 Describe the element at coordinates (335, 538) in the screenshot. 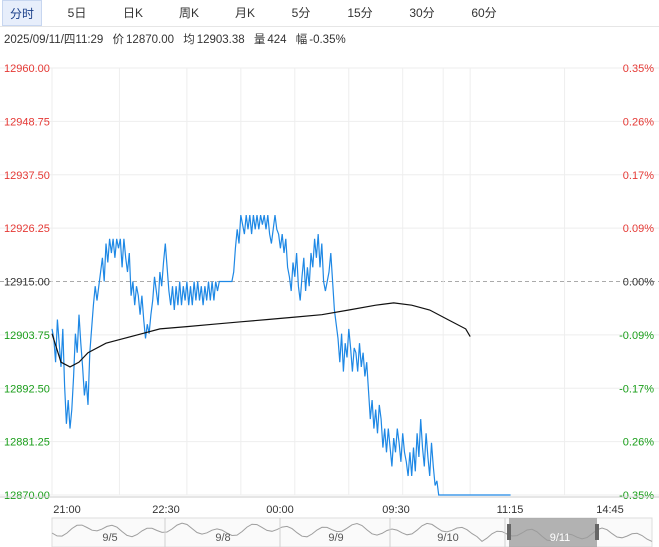

I see `navigator-date-label: 9/9` at that location.